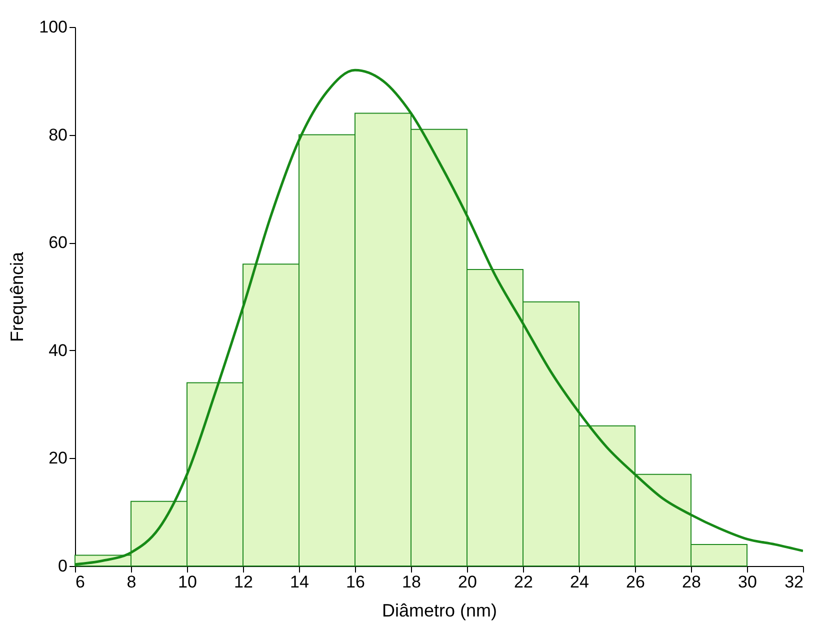 The width and height of the screenshot is (835, 634). I want to click on y-tick-label: 0, so click(63, 566).